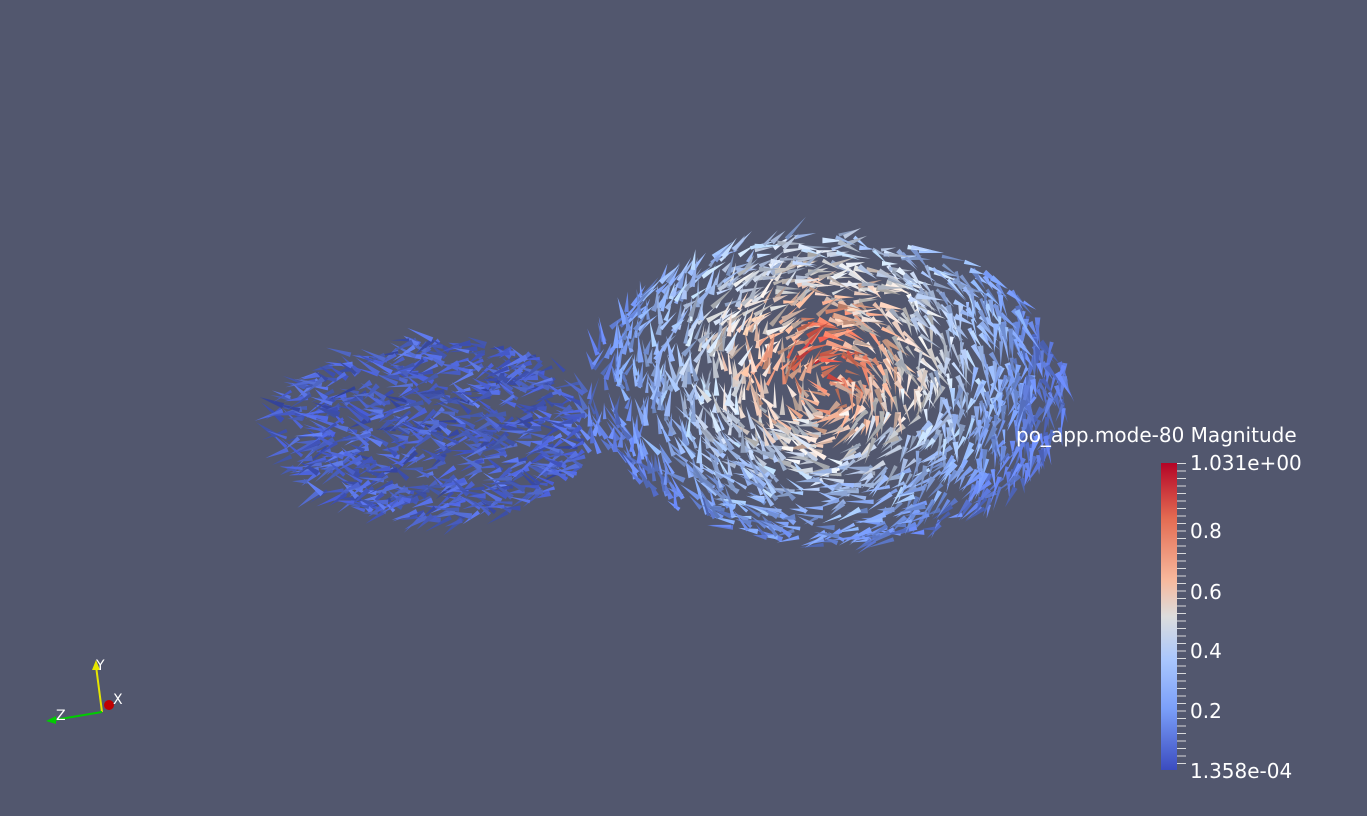 The height and width of the screenshot is (816, 1367). I want to click on y-axis-line, so click(99, 689).